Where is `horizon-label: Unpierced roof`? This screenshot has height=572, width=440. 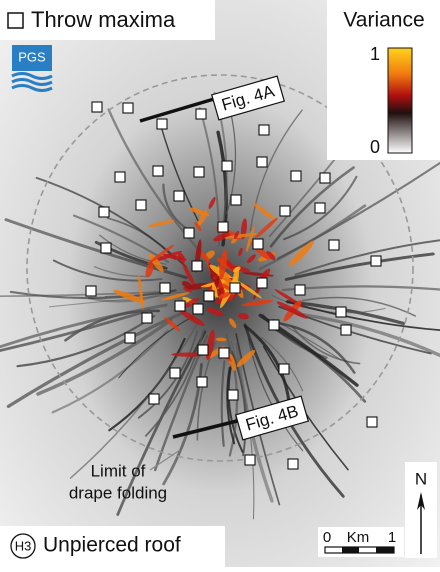 horizon-label: Unpierced roof is located at coordinates (112, 545).